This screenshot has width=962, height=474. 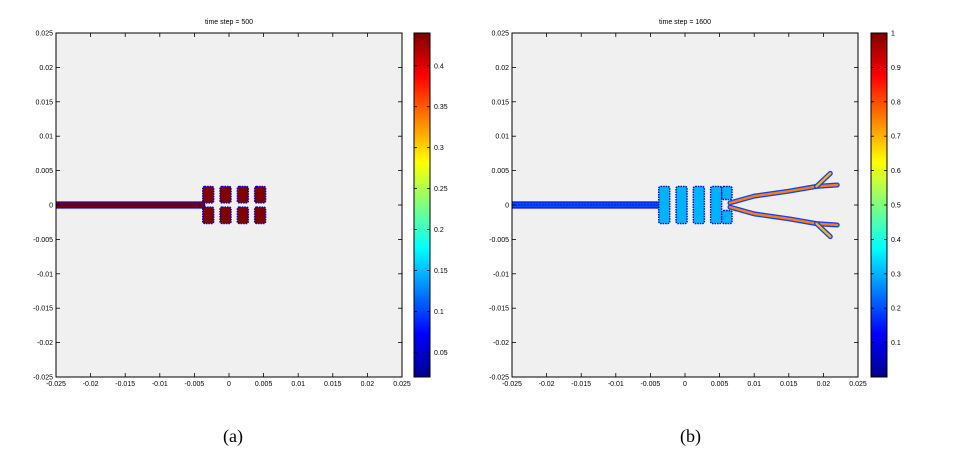 I want to click on colorbar-tick-label: 0.8, so click(x=896, y=102).